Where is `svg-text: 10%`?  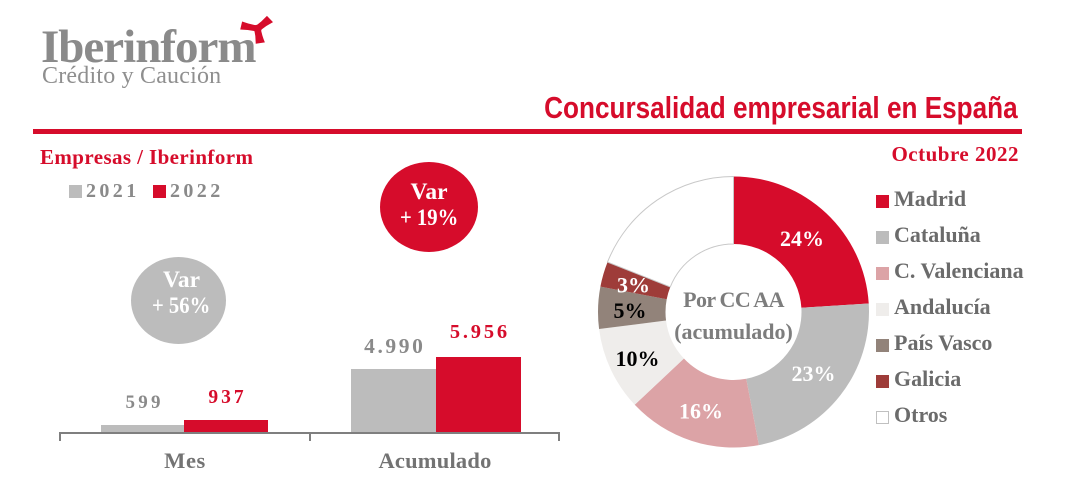
svg-text: 10% is located at coordinates (638, 358).